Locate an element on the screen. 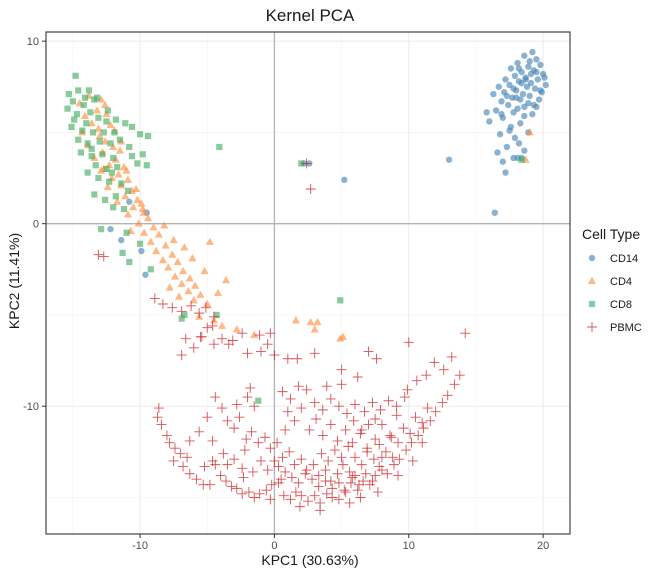  y-tick-label: 0 is located at coordinates (36, 225).